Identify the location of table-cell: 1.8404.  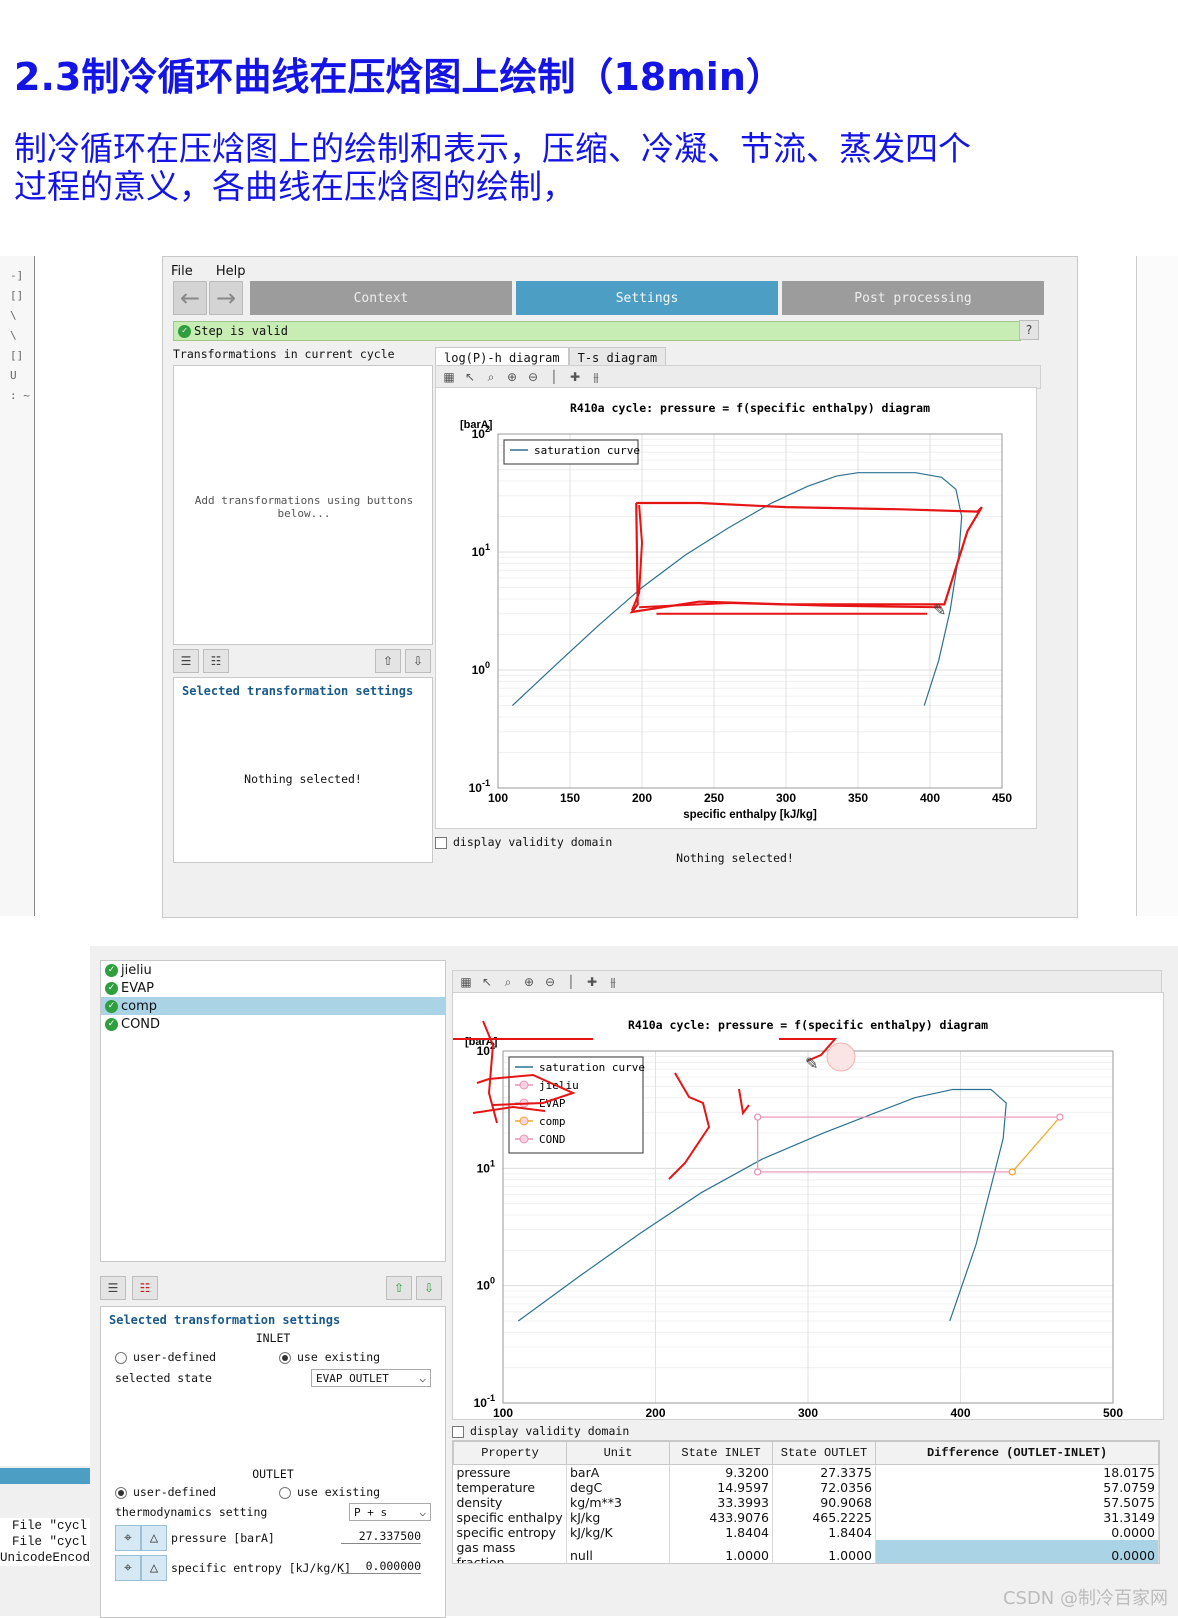
(824, 1532).